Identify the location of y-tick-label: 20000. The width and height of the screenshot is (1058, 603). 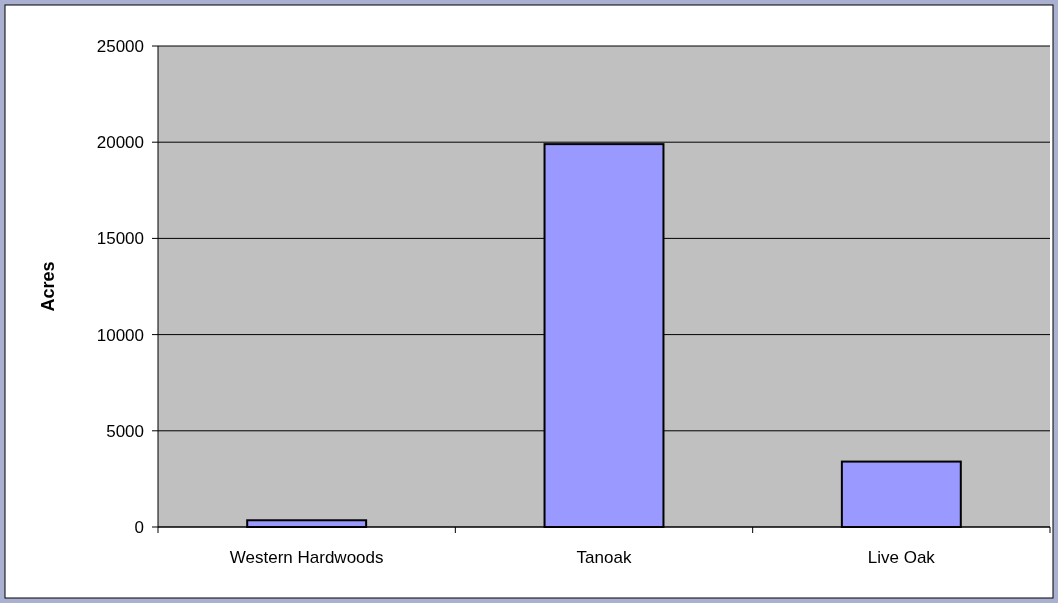
(120, 143).